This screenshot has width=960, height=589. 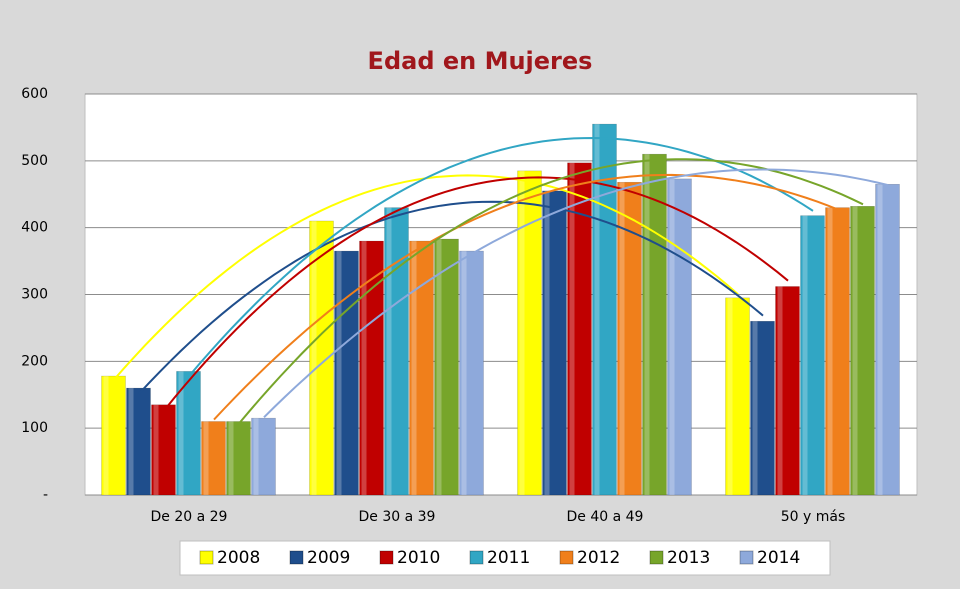 What do you see at coordinates (778, 558) in the screenshot?
I see `legend-label: 2014` at bounding box center [778, 558].